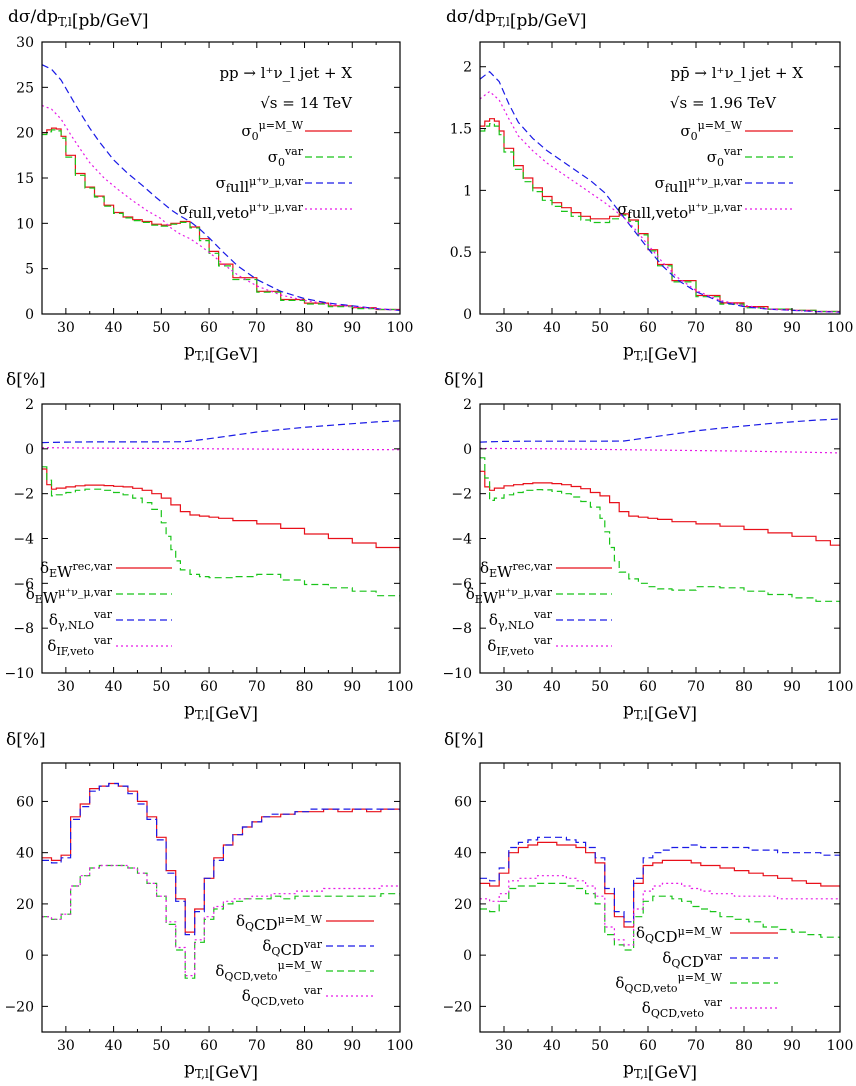 The height and width of the screenshot is (1086, 856). I want to click on legend-label: σfull,vetoμ⁺ν_μ,var, so click(679, 211).